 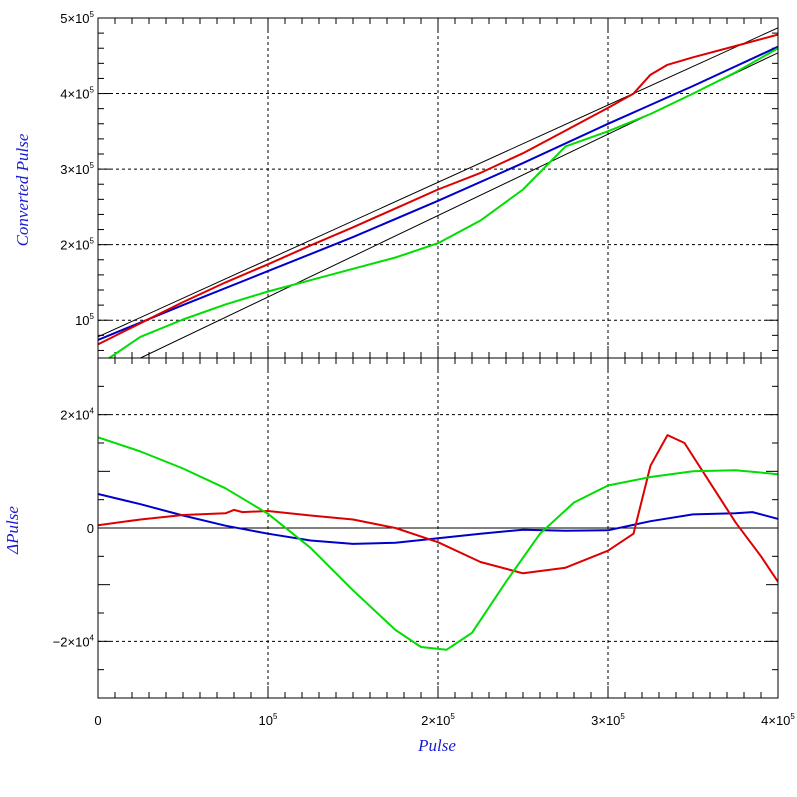 I want to click on x-tick-label: 4×10⁵, so click(x=778, y=720).